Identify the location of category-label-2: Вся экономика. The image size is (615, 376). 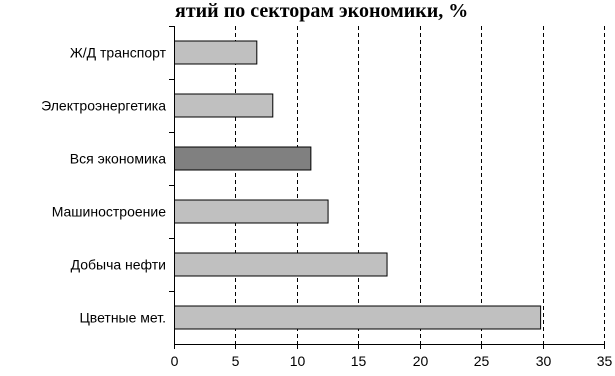
(118, 159).